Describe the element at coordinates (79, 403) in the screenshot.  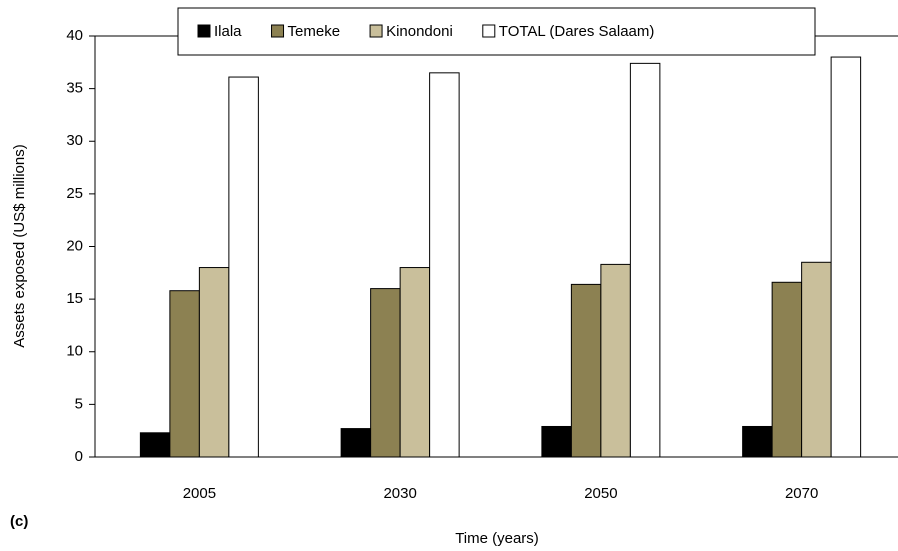
I see `y-tick-label: 5` at that location.